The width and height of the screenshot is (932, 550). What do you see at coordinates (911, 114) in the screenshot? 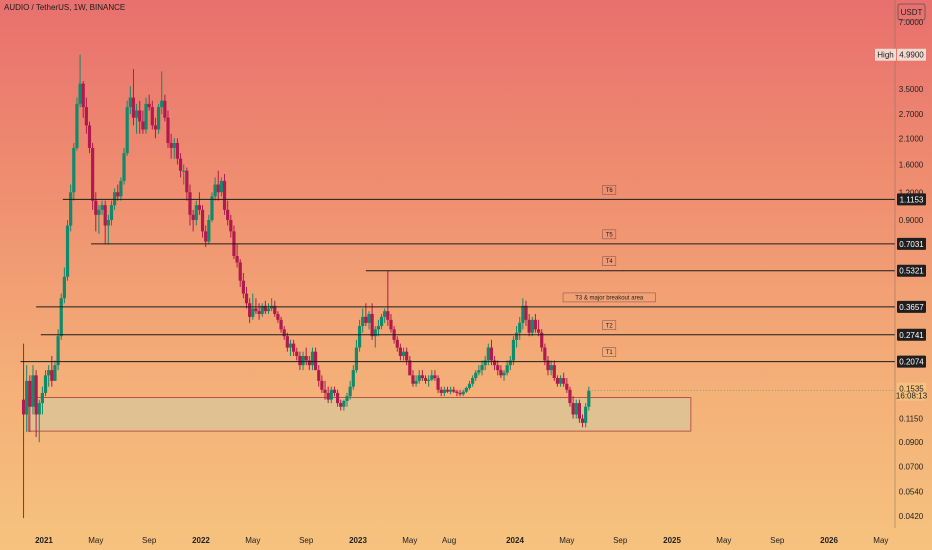
I see `y-tick-label: 2.7000` at bounding box center [911, 114].